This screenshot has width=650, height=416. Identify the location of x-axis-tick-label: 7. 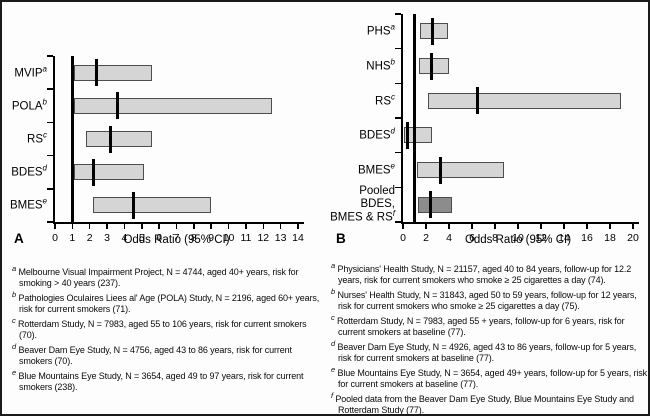
(176, 238).